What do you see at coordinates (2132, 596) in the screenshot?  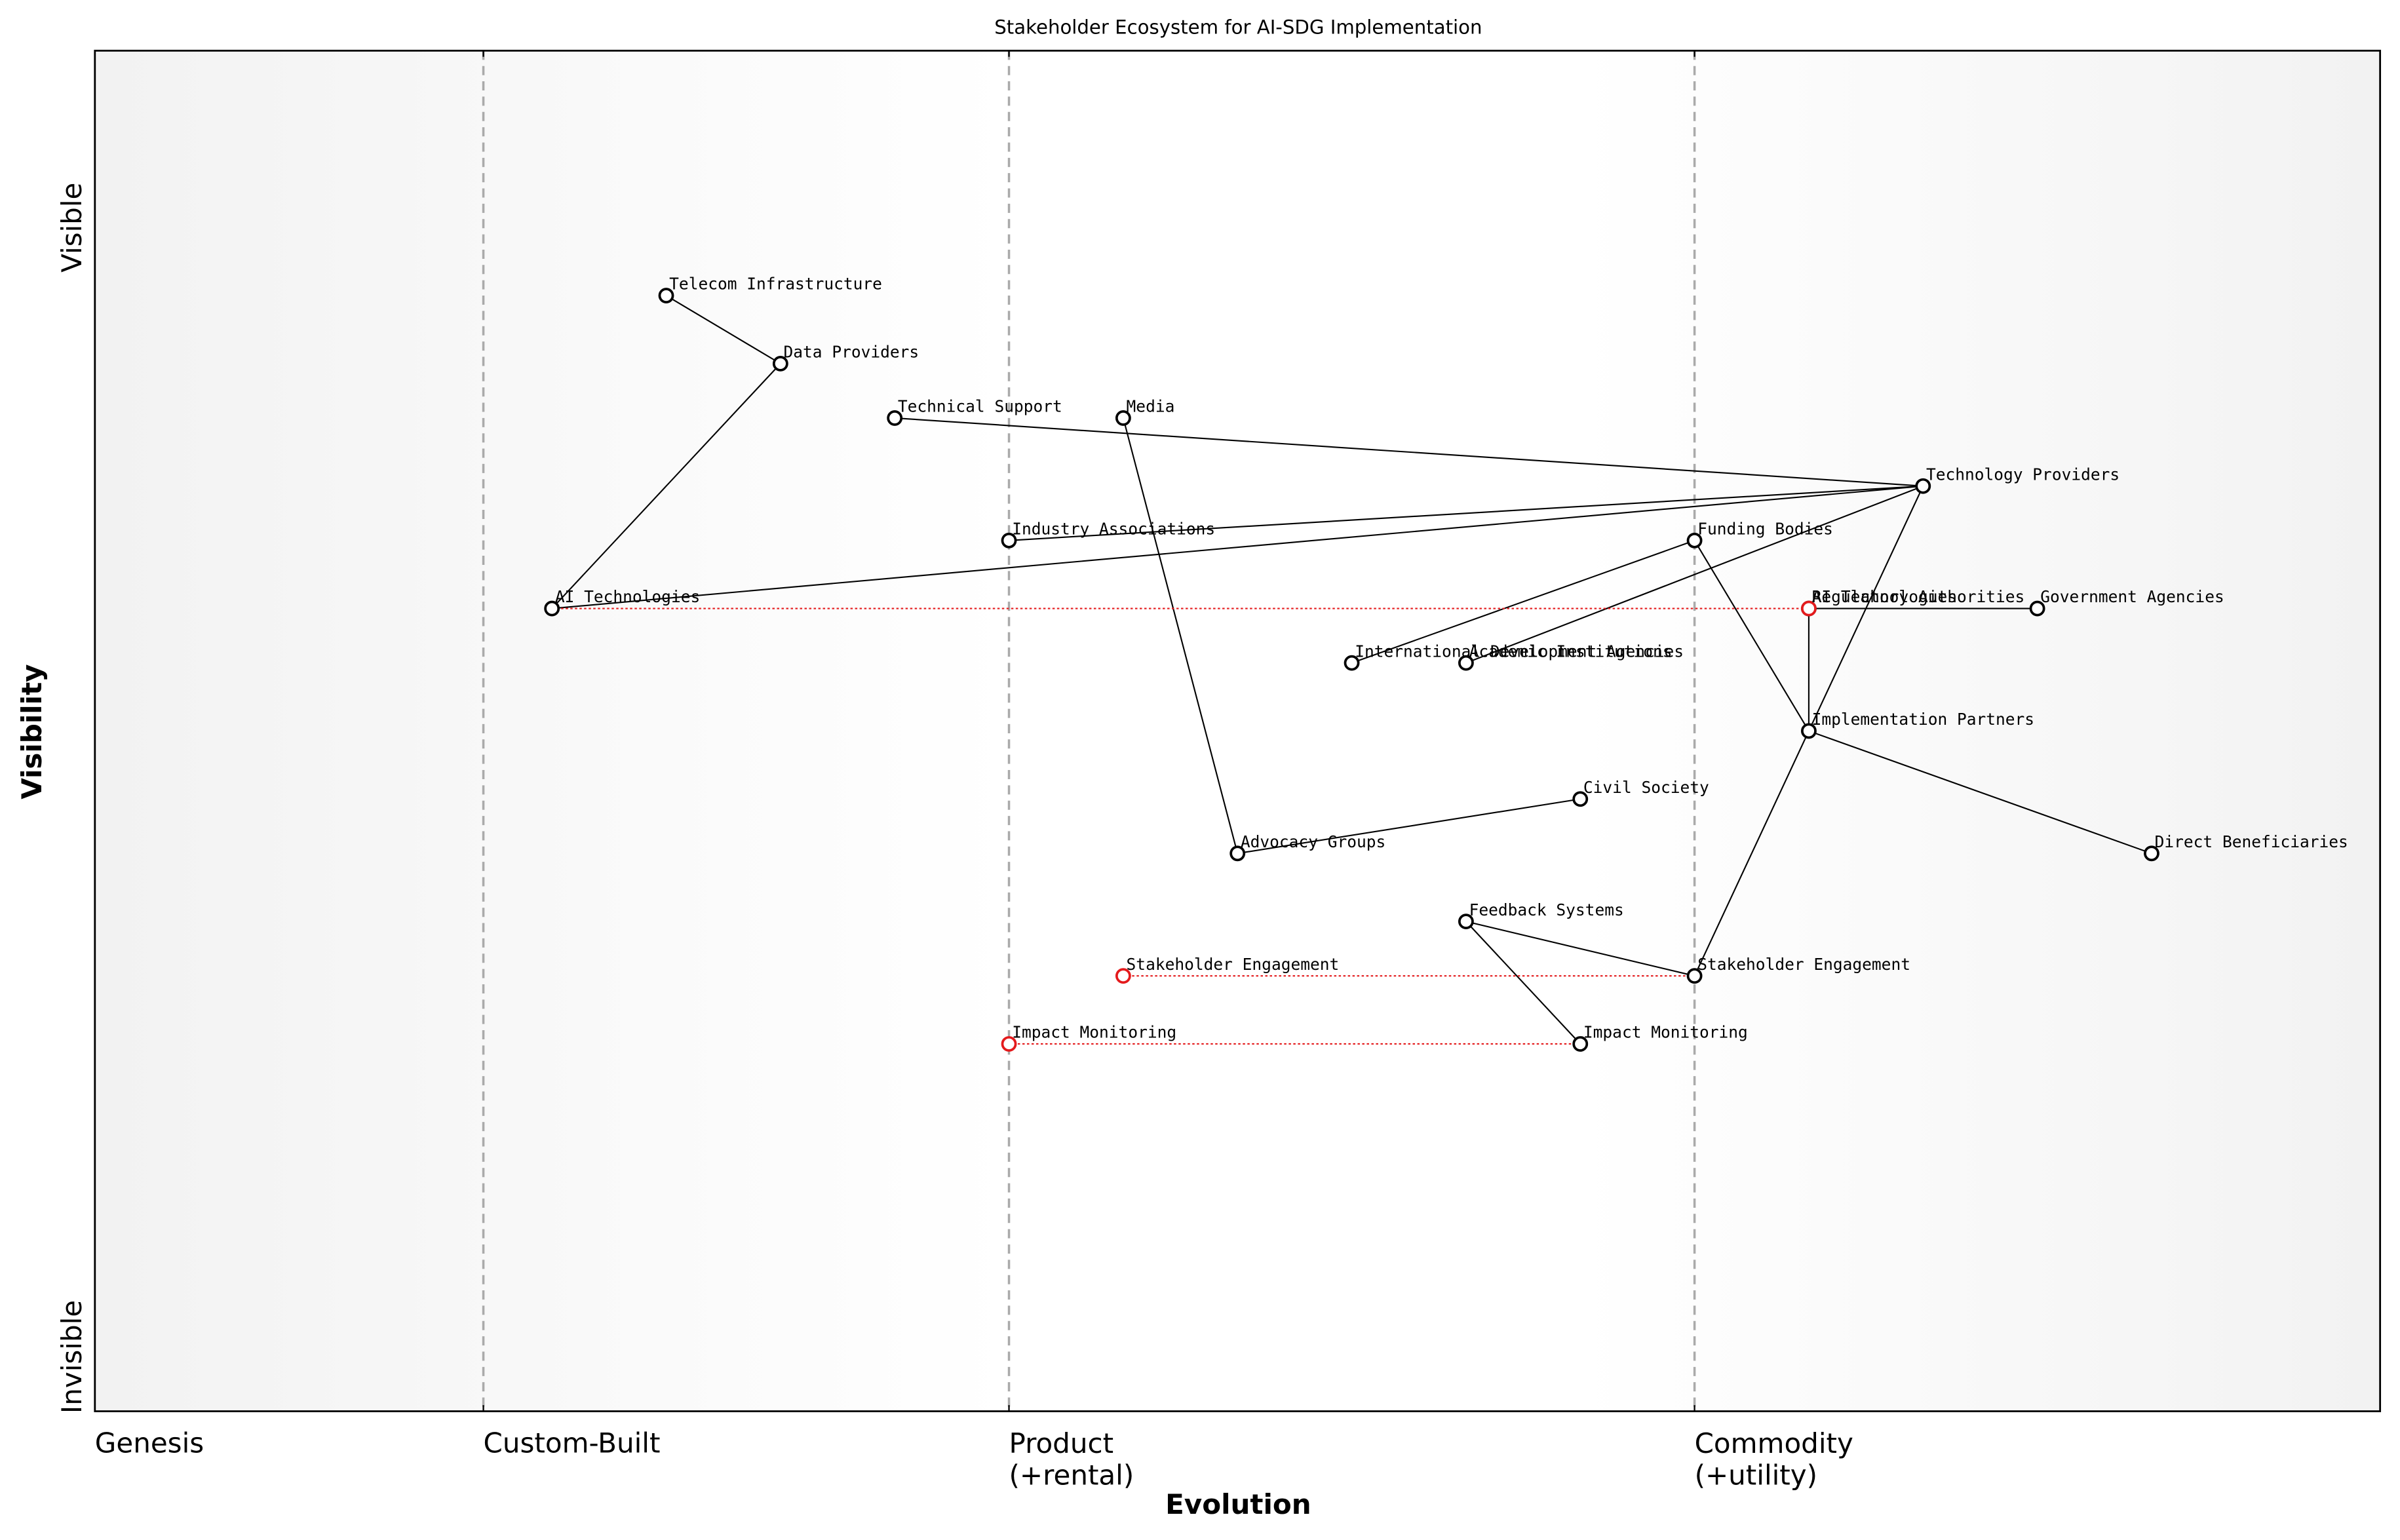 I see `node-label: Government Agencies` at bounding box center [2132, 596].